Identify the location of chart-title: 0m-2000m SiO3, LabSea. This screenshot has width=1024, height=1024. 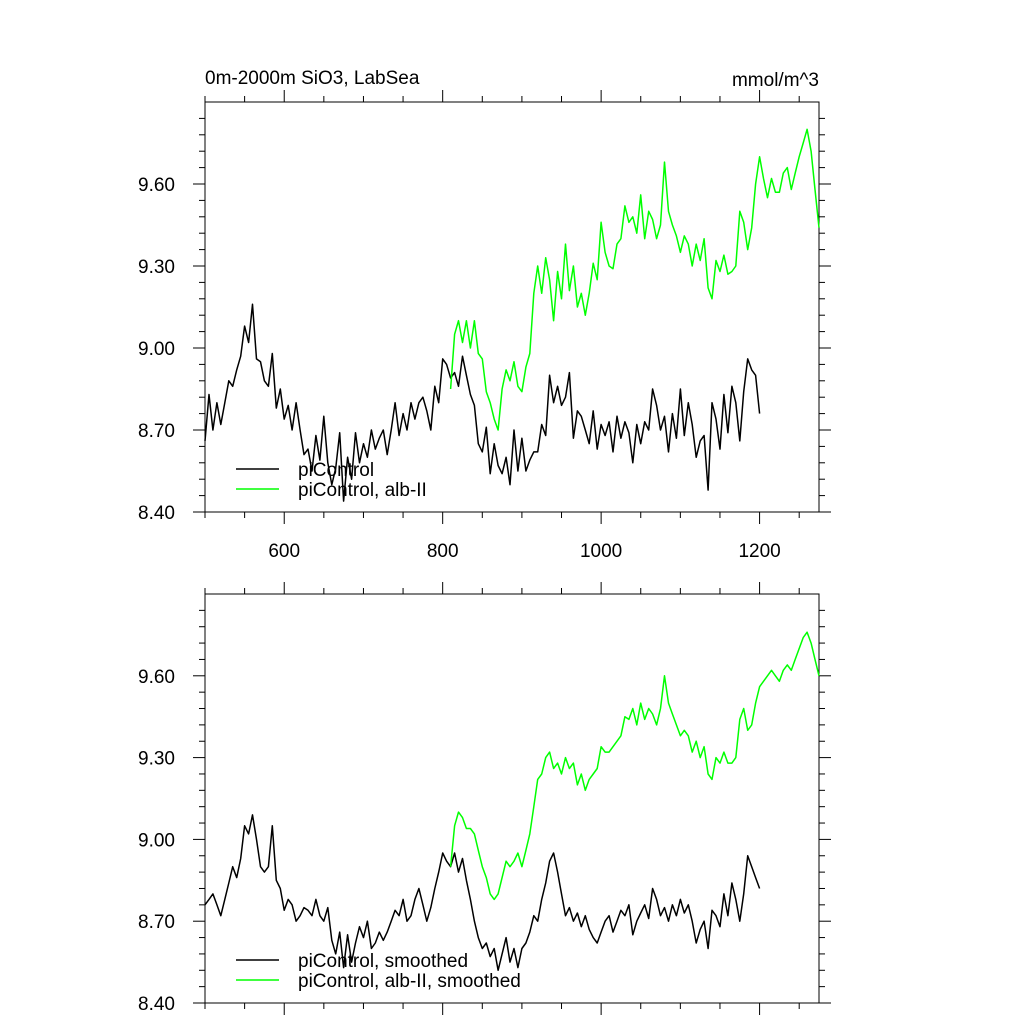
(312, 78).